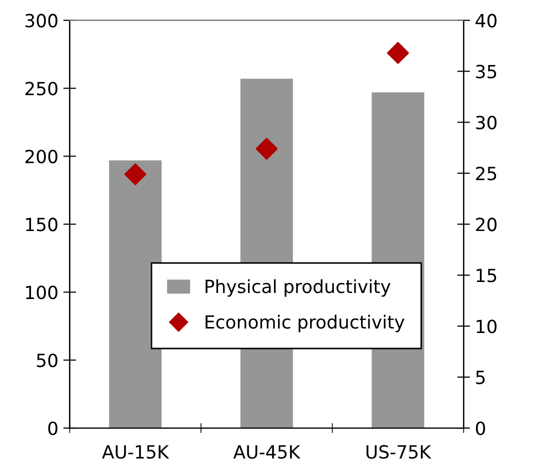 The width and height of the screenshot is (536, 473). What do you see at coordinates (481, 429) in the screenshot?
I see `y2-tick-label: 0` at bounding box center [481, 429].